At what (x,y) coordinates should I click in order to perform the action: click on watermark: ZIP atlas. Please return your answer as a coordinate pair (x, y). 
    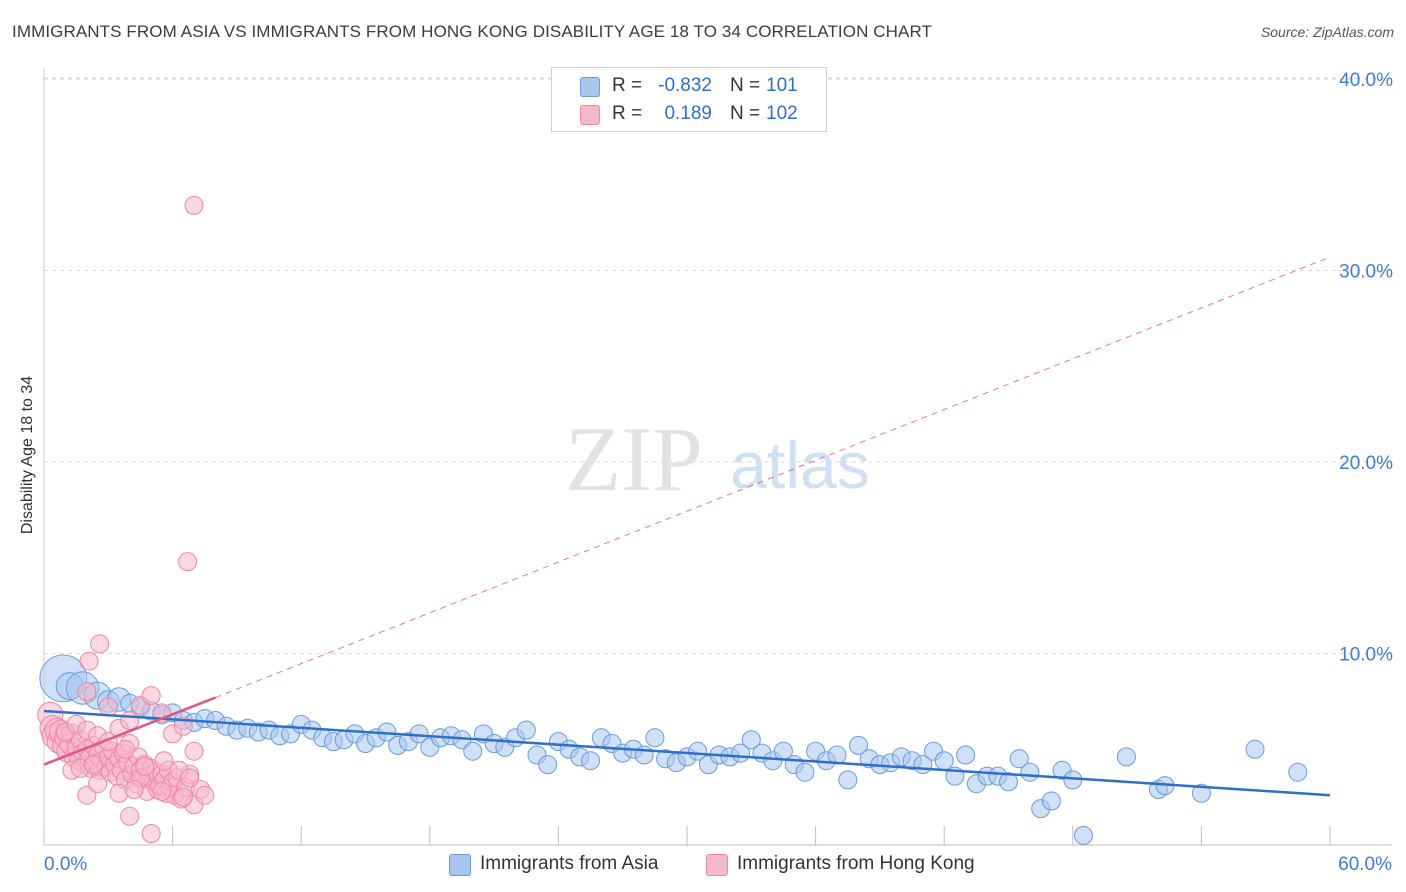
    Looking at the image, I should click on (717, 459).